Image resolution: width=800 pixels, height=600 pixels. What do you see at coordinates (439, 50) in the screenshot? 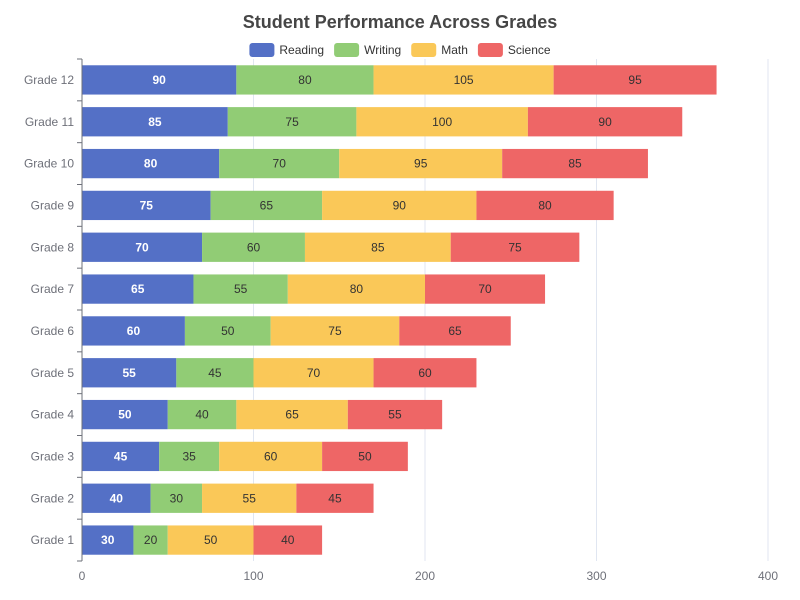
I see `legend-item-math: Math` at bounding box center [439, 50].